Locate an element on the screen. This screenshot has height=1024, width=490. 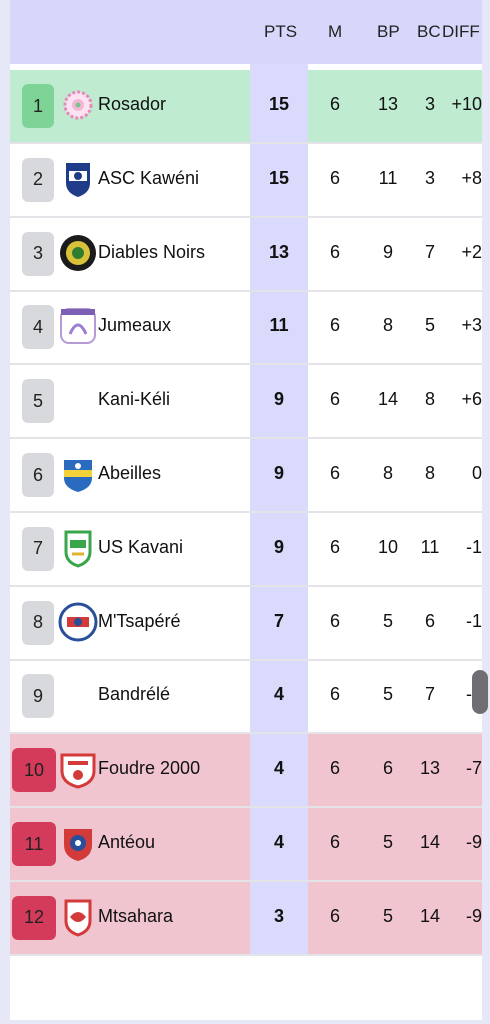
team-name: Jumeaux is located at coordinates (135, 325).